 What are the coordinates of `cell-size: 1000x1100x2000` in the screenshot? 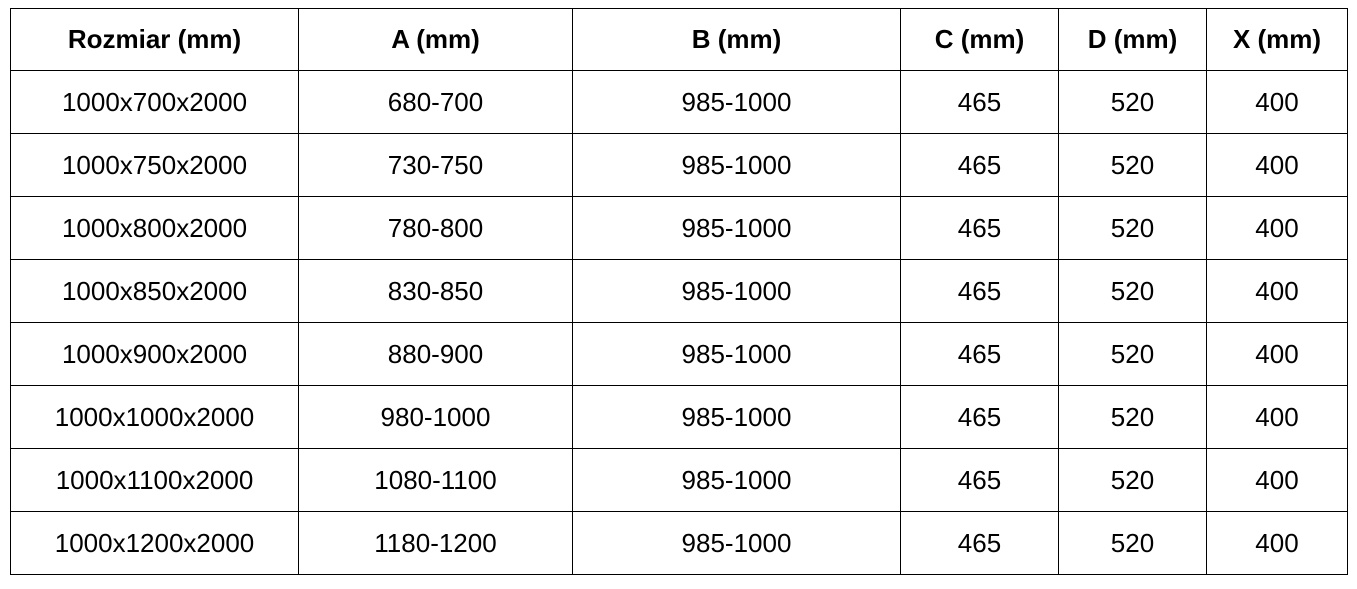 It's located at (154, 480).